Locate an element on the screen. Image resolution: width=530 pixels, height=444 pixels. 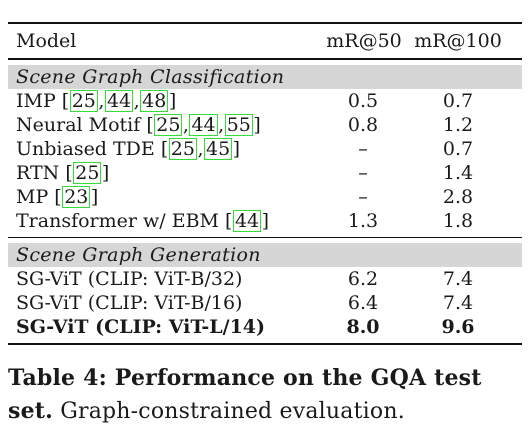
model-name: Transformer w/ EBM is located at coordinates (117, 220).